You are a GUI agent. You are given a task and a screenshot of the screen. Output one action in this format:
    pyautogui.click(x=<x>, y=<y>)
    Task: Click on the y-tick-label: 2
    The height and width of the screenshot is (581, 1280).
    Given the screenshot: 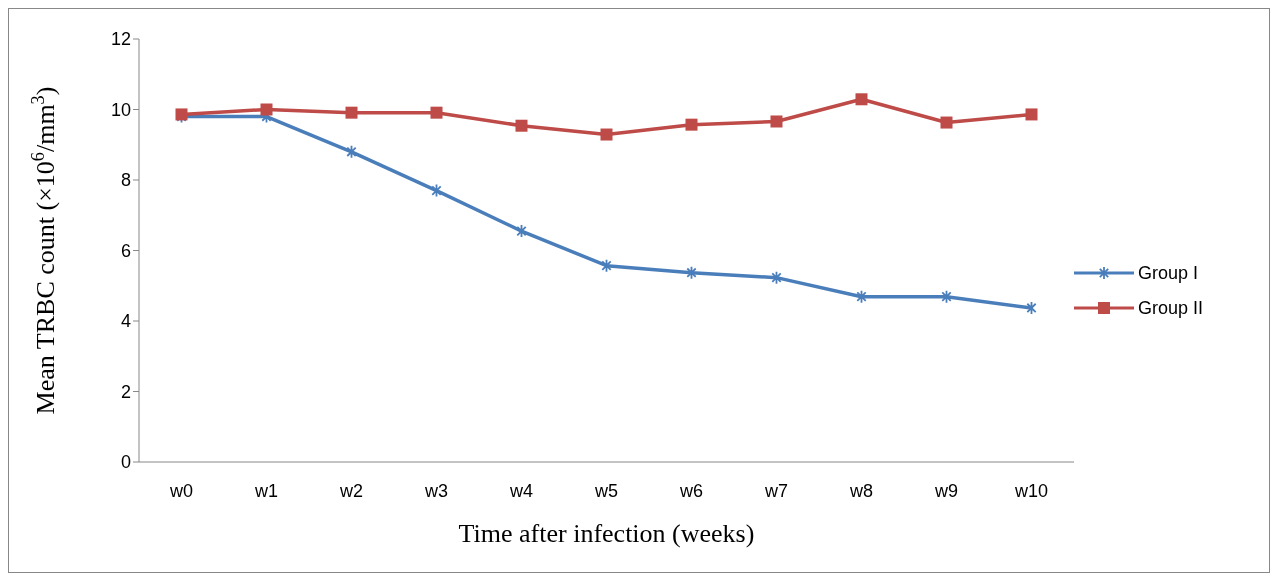 What is the action you would take?
    pyautogui.click(x=125, y=391)
    